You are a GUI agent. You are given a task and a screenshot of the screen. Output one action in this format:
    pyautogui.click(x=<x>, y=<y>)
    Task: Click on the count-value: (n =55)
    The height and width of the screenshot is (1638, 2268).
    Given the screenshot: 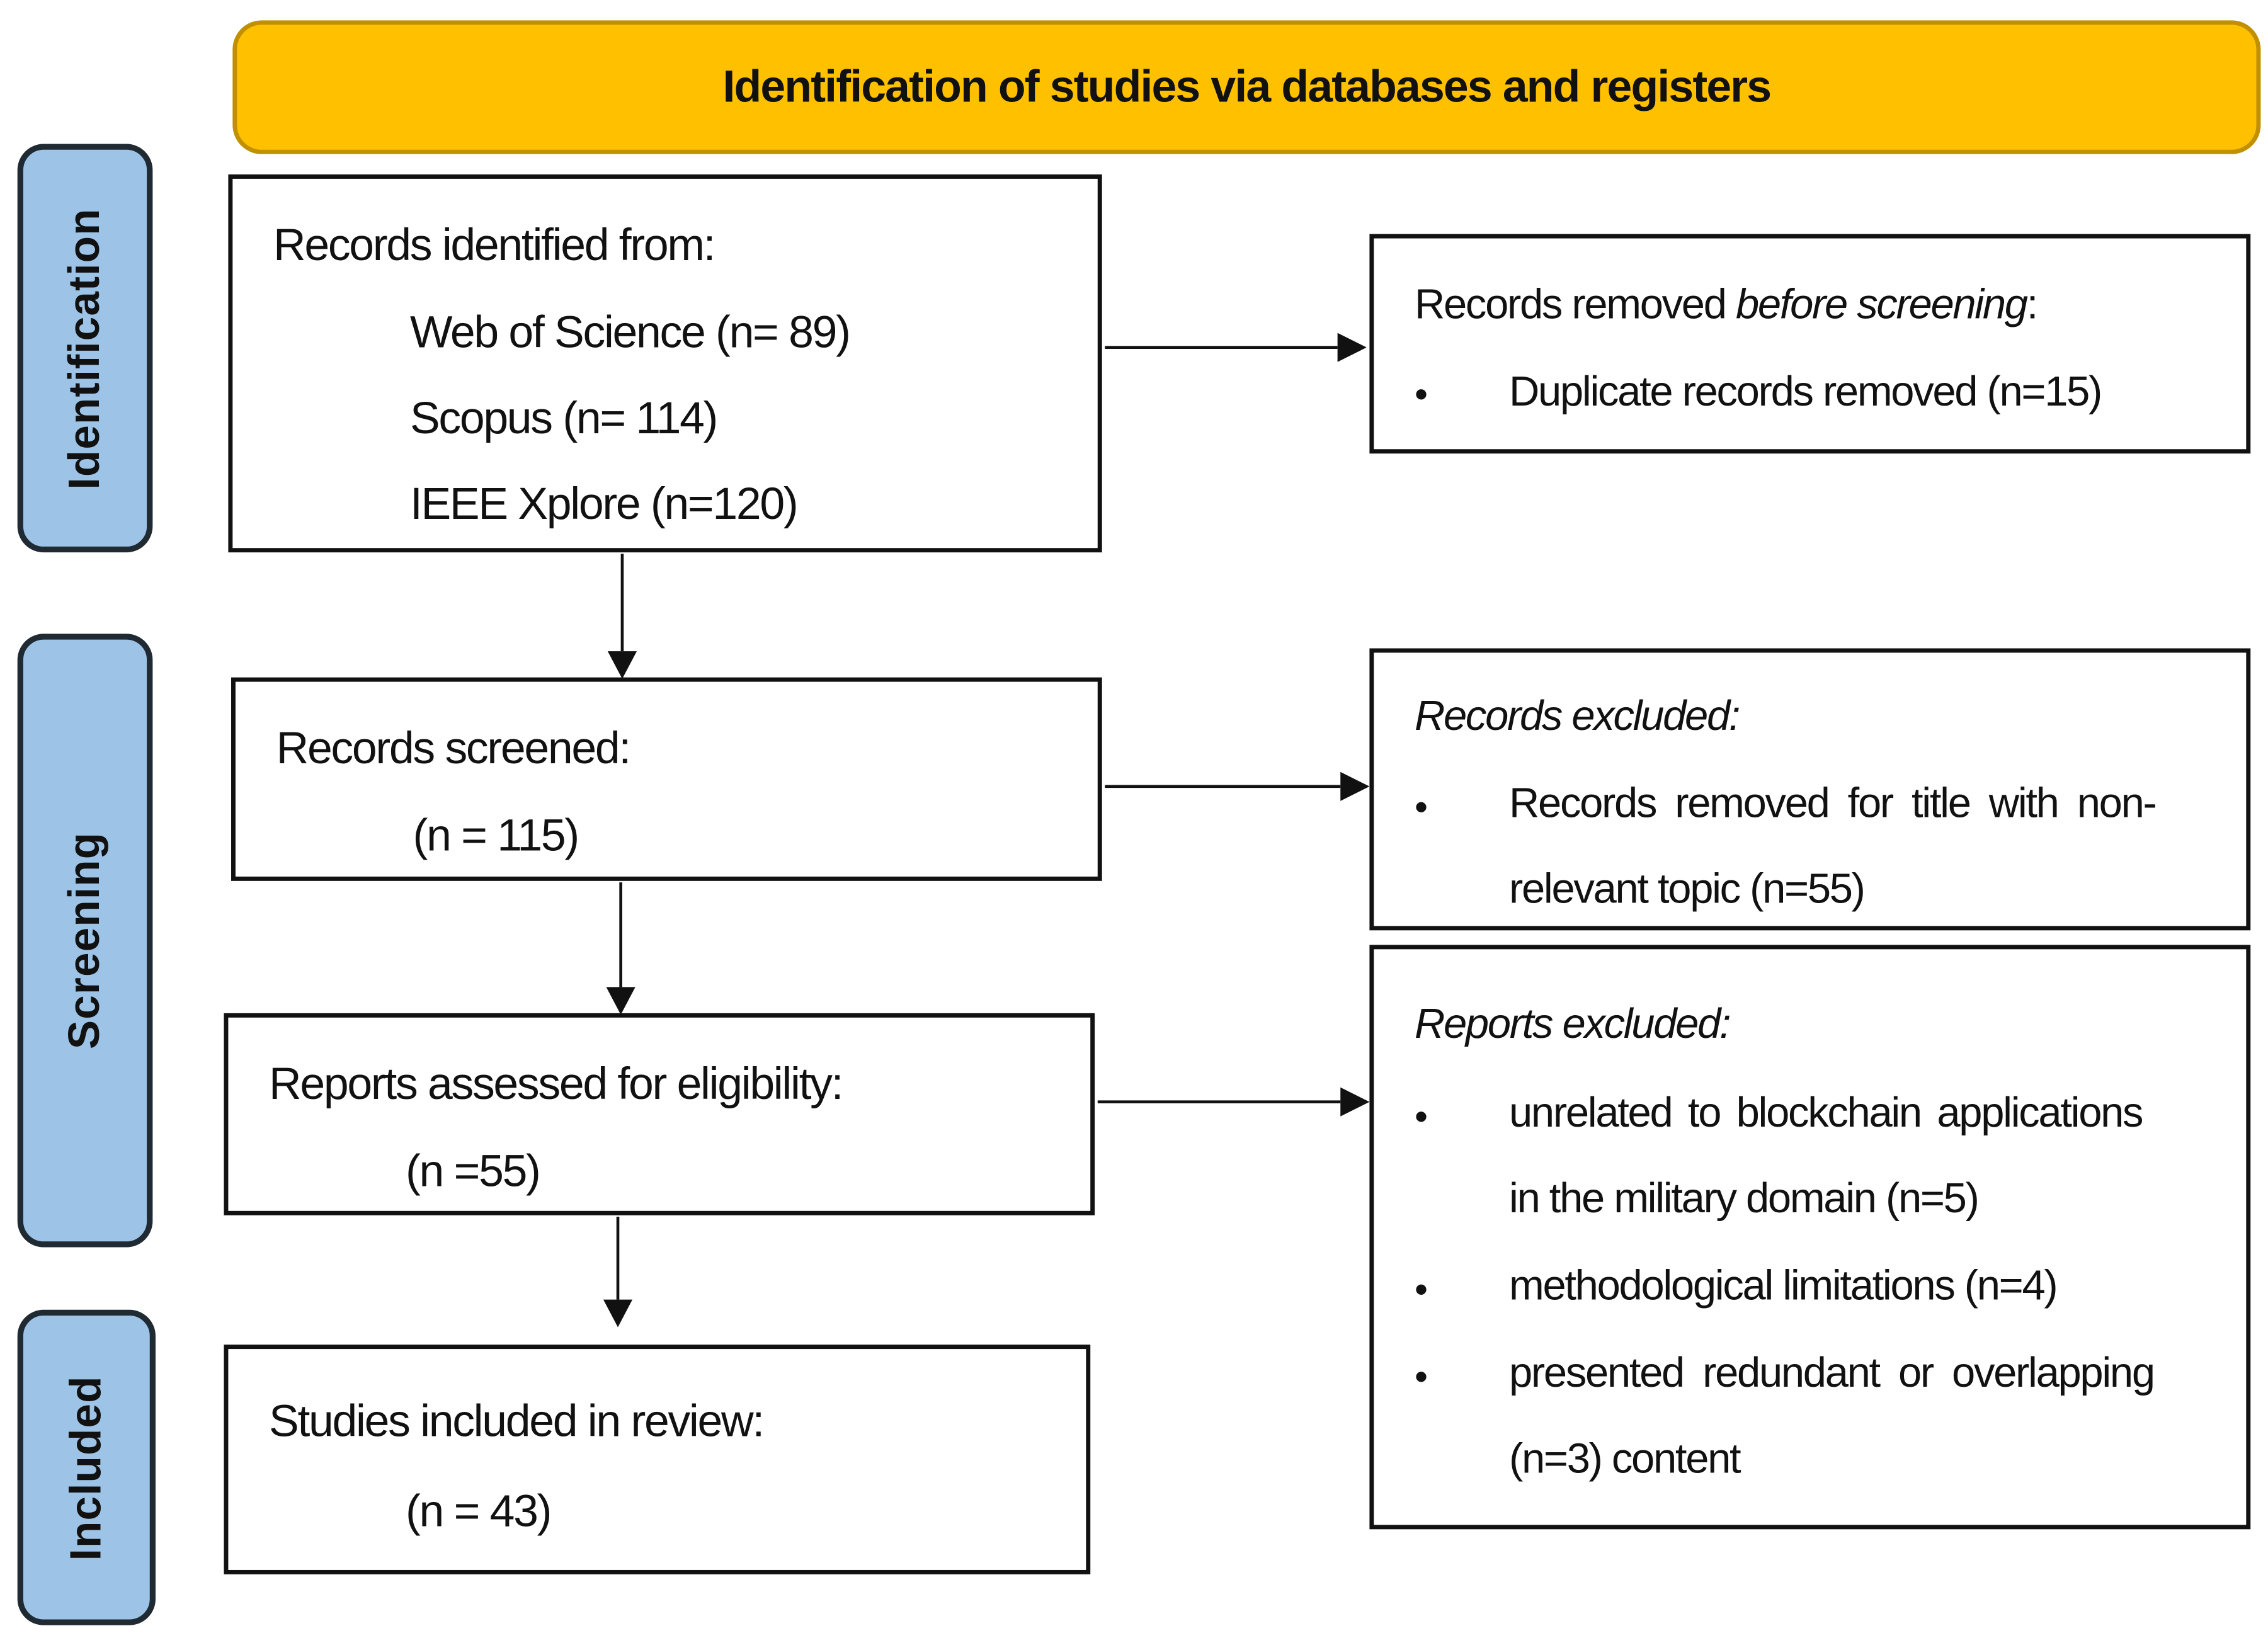 What is the action you would take?
    pyautogui.click(x=473, y=1171)
    